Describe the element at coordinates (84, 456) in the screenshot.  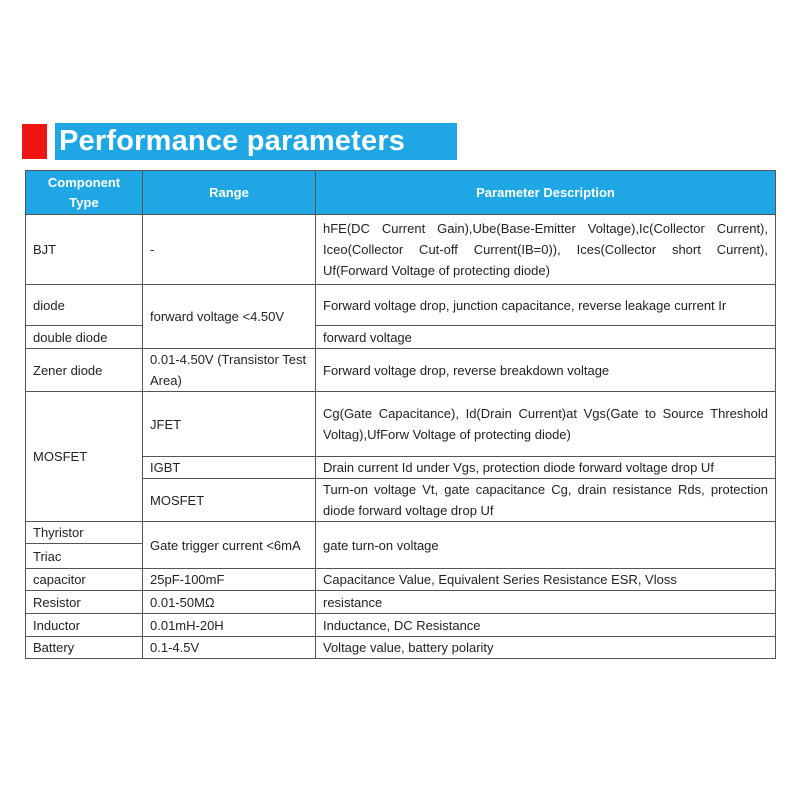
I see `cell-type: MOSFET` at that location.